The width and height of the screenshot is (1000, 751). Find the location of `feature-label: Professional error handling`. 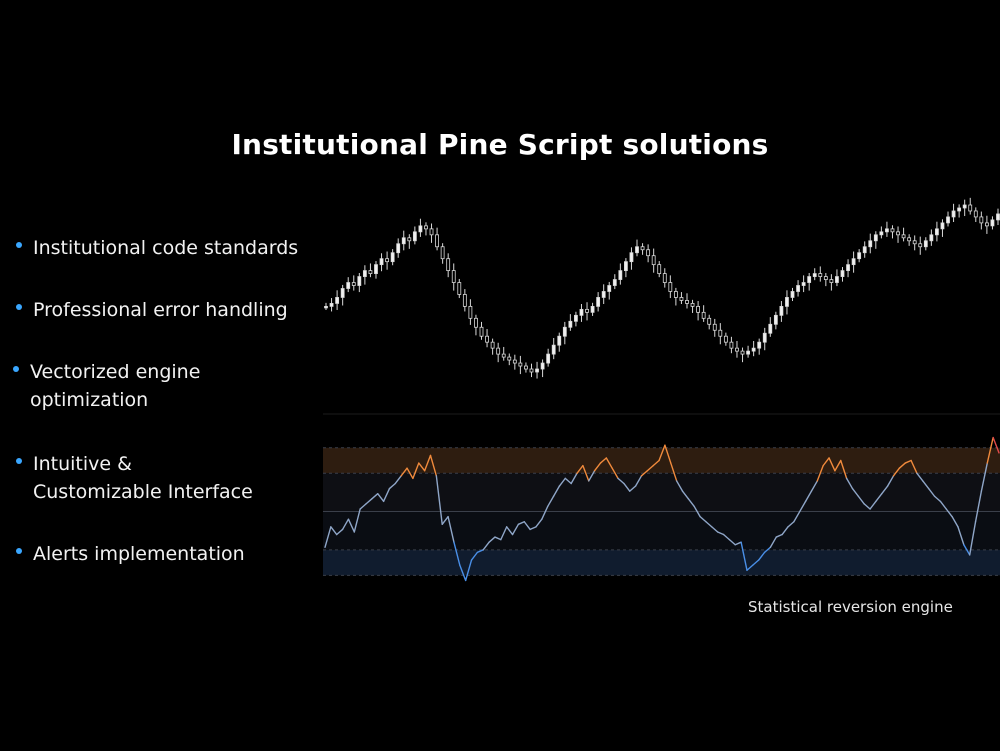

feature-label: Professional error handling is located at coordinates (160, 310).